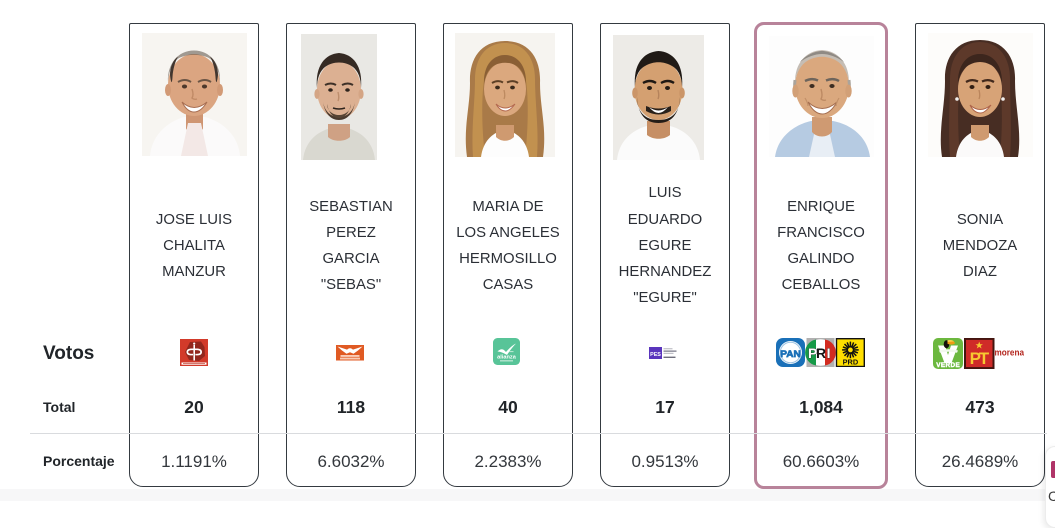 Image resolution: width=1055 pixels, height=528 pixels. I want to click on svg-text: R, so click(821, 353).